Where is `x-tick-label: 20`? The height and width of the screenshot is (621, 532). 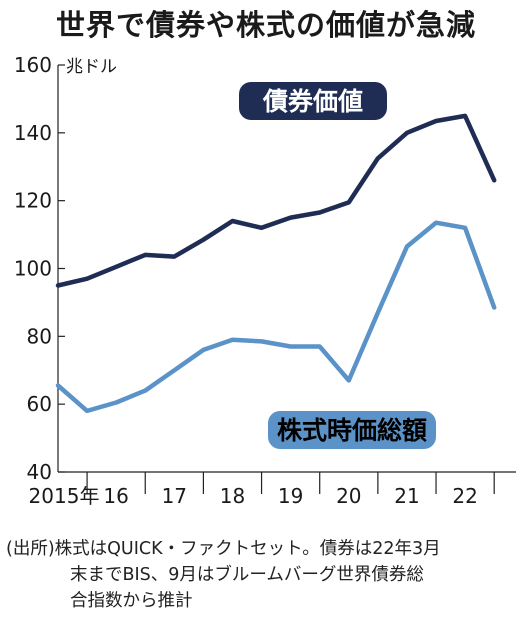
x-tick-label: 20 is located at coordinates (348, 496).